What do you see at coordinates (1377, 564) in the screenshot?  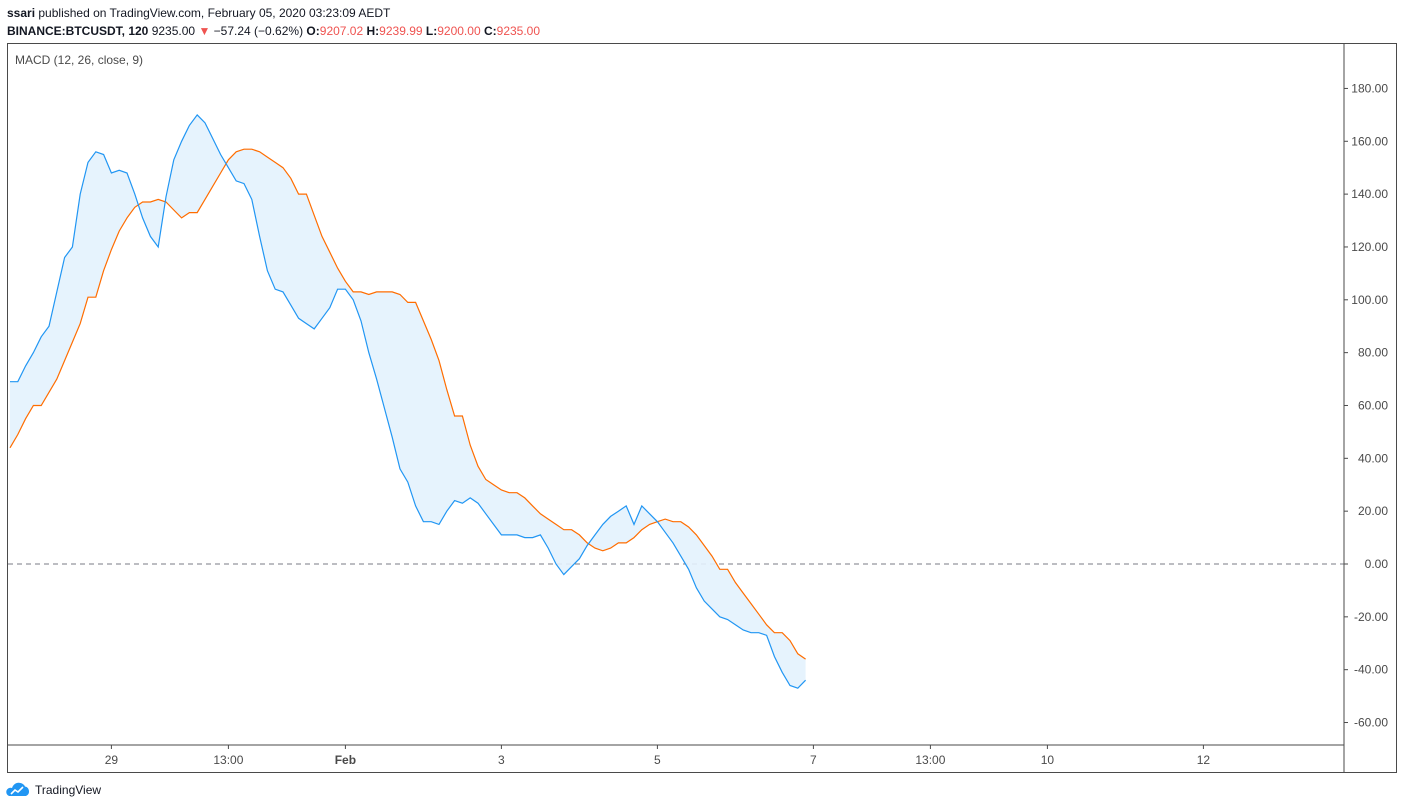 I see `y-tick-label: 0.00` at bounding box center [1377, 564].